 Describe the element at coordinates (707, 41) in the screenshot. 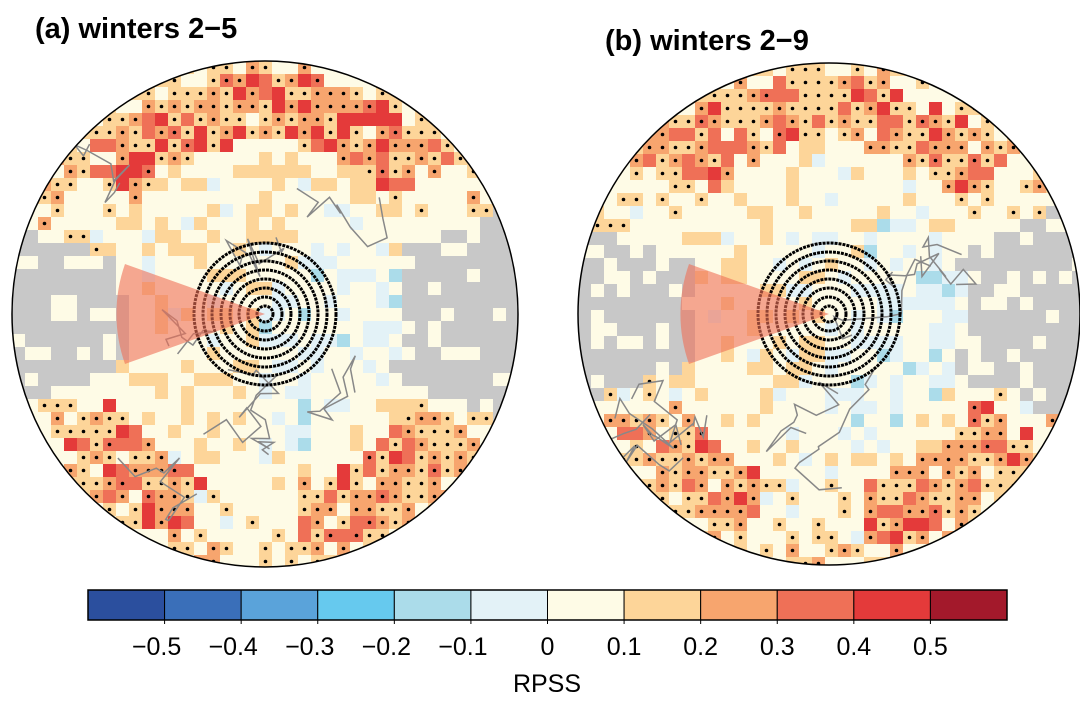

I see `panel-title: (b) winters 2−9` at that location.